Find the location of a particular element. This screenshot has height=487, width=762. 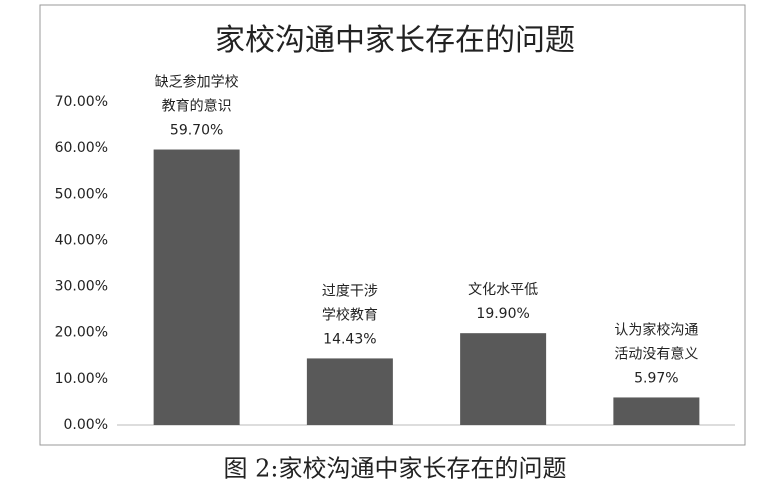

chart-title: 家校沟通中家长存在的问题 is located at coordinates (395, 40).